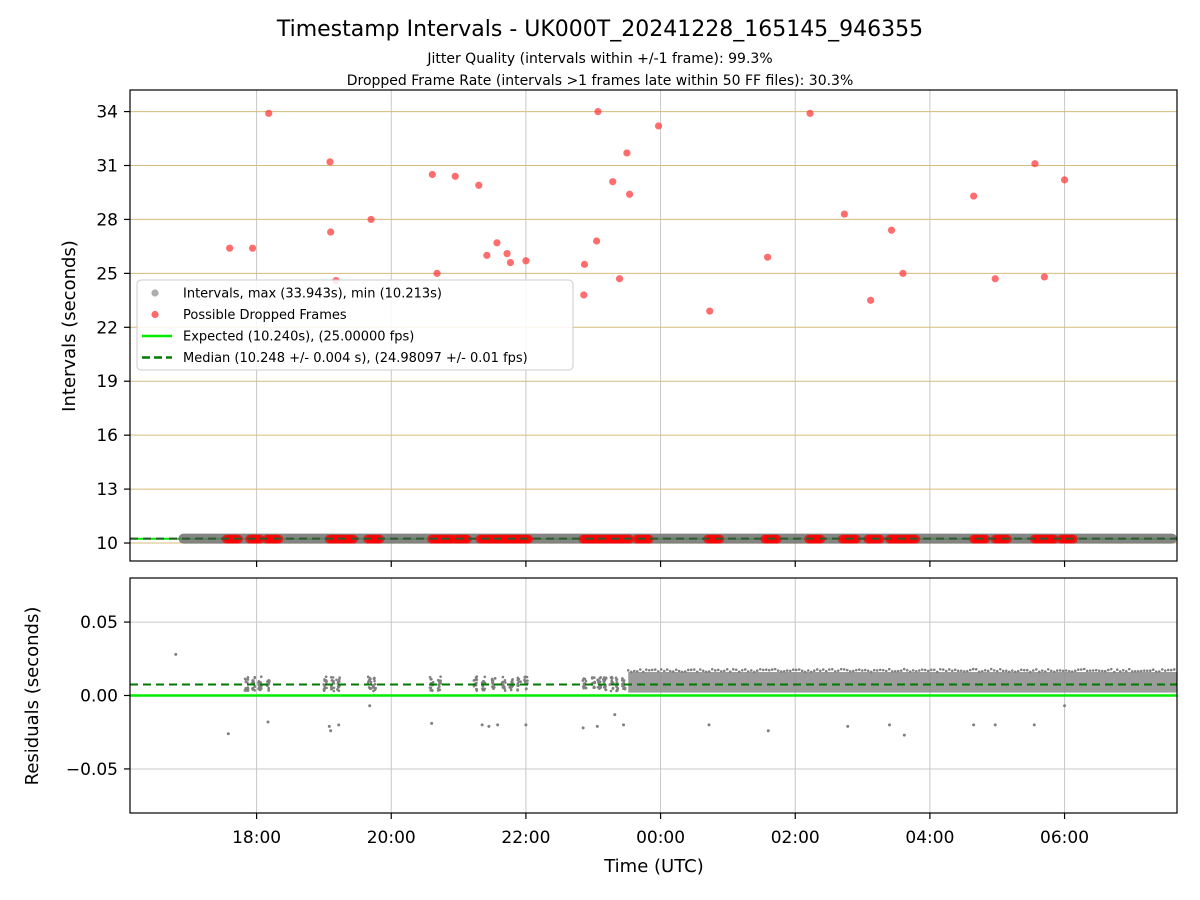 The width and height of the screenshot is (1200, 900). I want to click on y-tick-label: 0.00, so click(99, 697).